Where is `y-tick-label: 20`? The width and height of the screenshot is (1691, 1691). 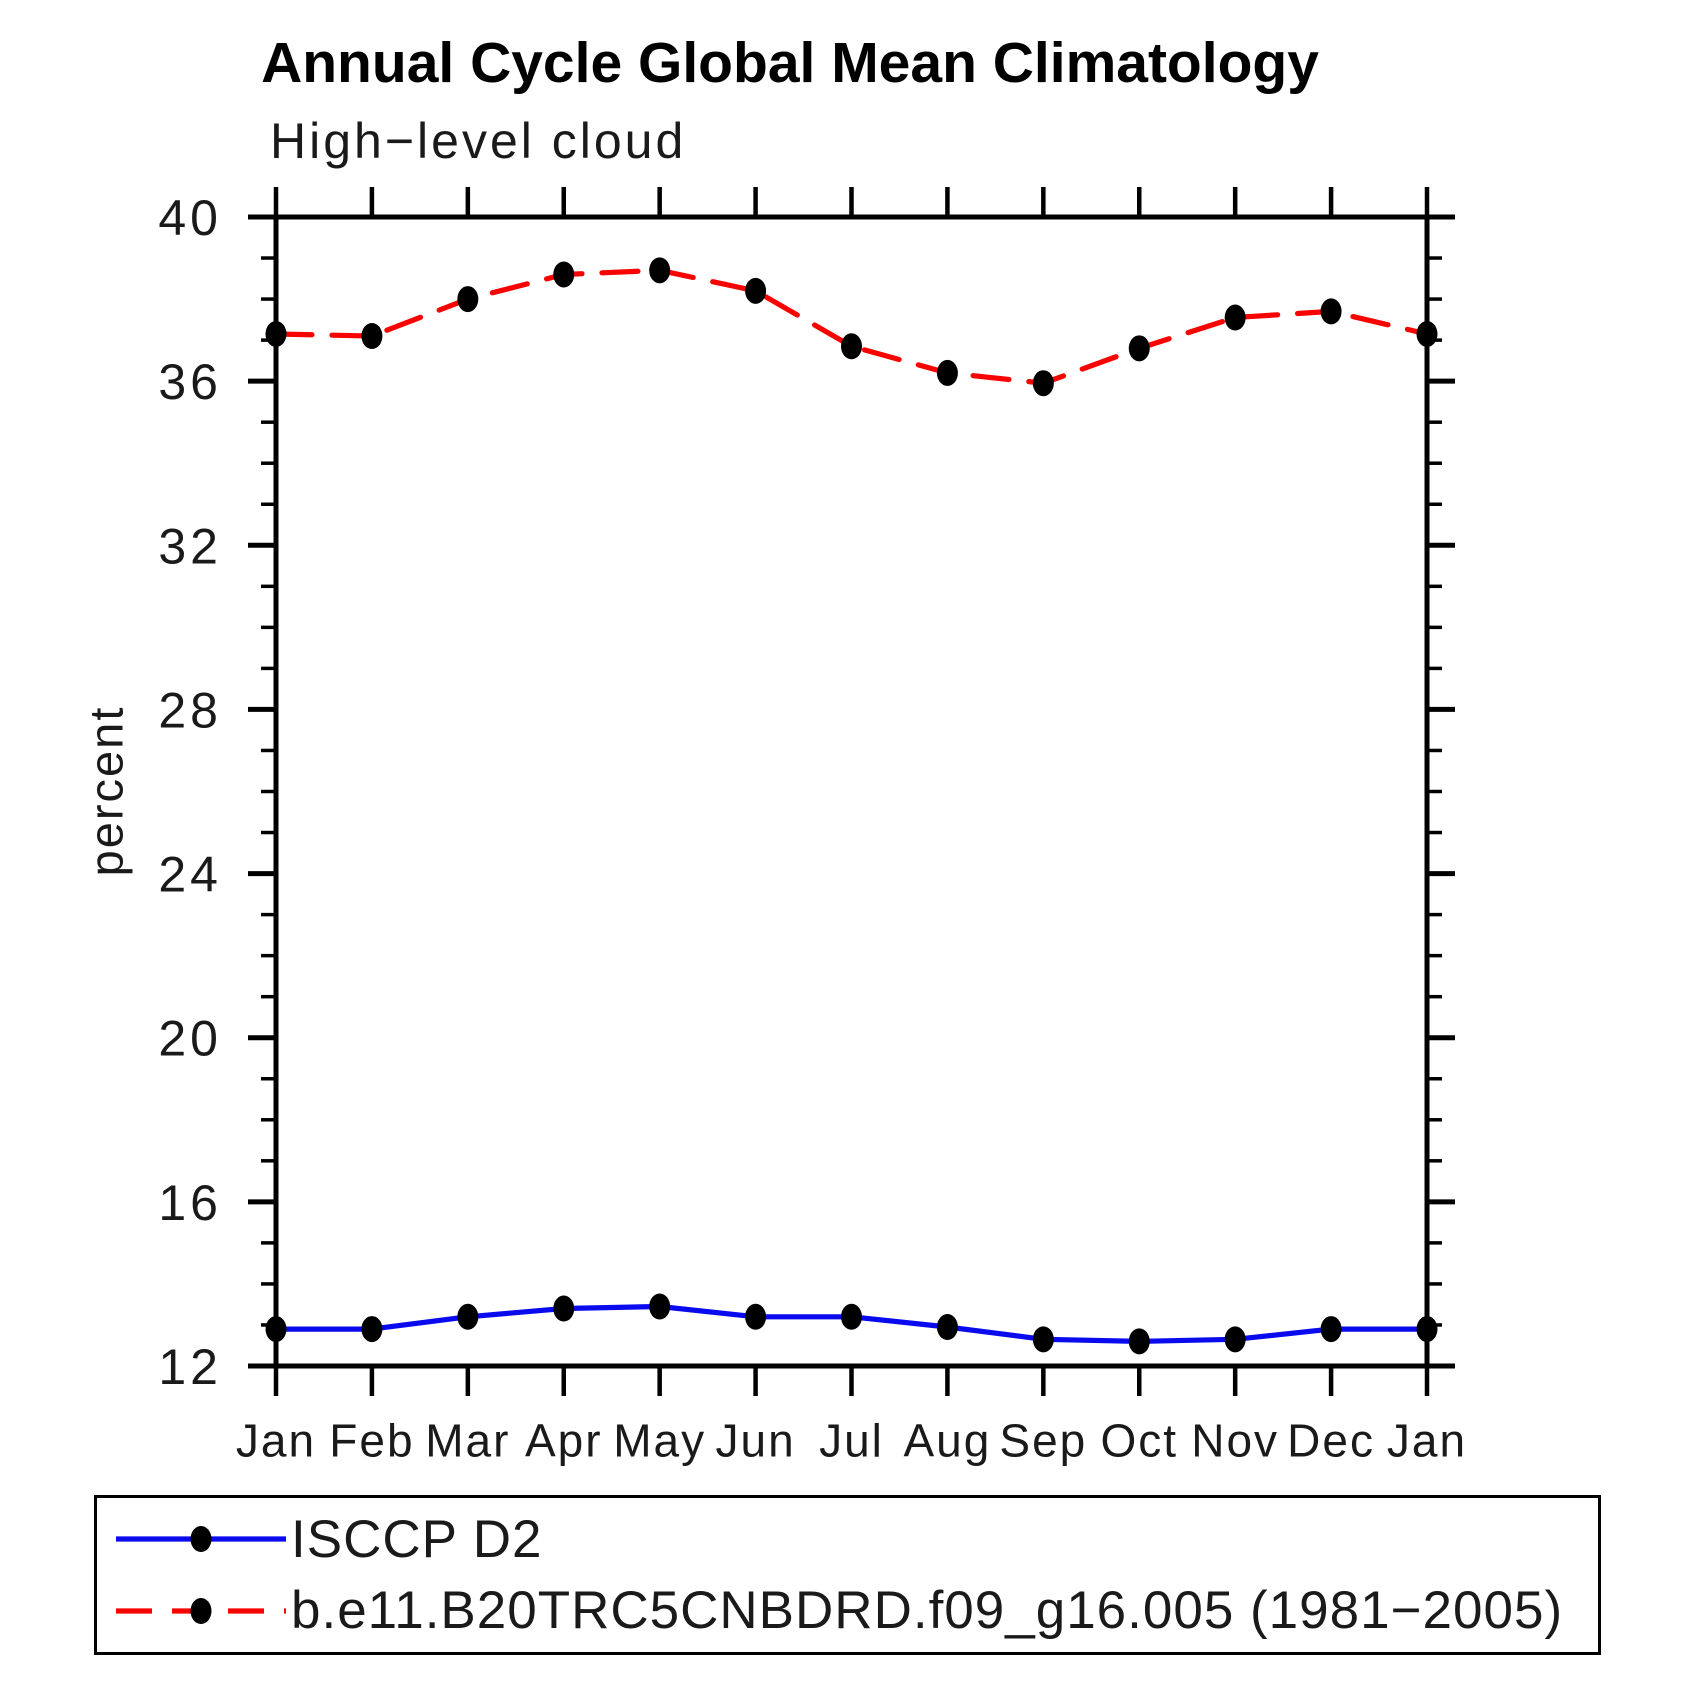
y-tick-label: 20 is located at coordinates (190, 1039).